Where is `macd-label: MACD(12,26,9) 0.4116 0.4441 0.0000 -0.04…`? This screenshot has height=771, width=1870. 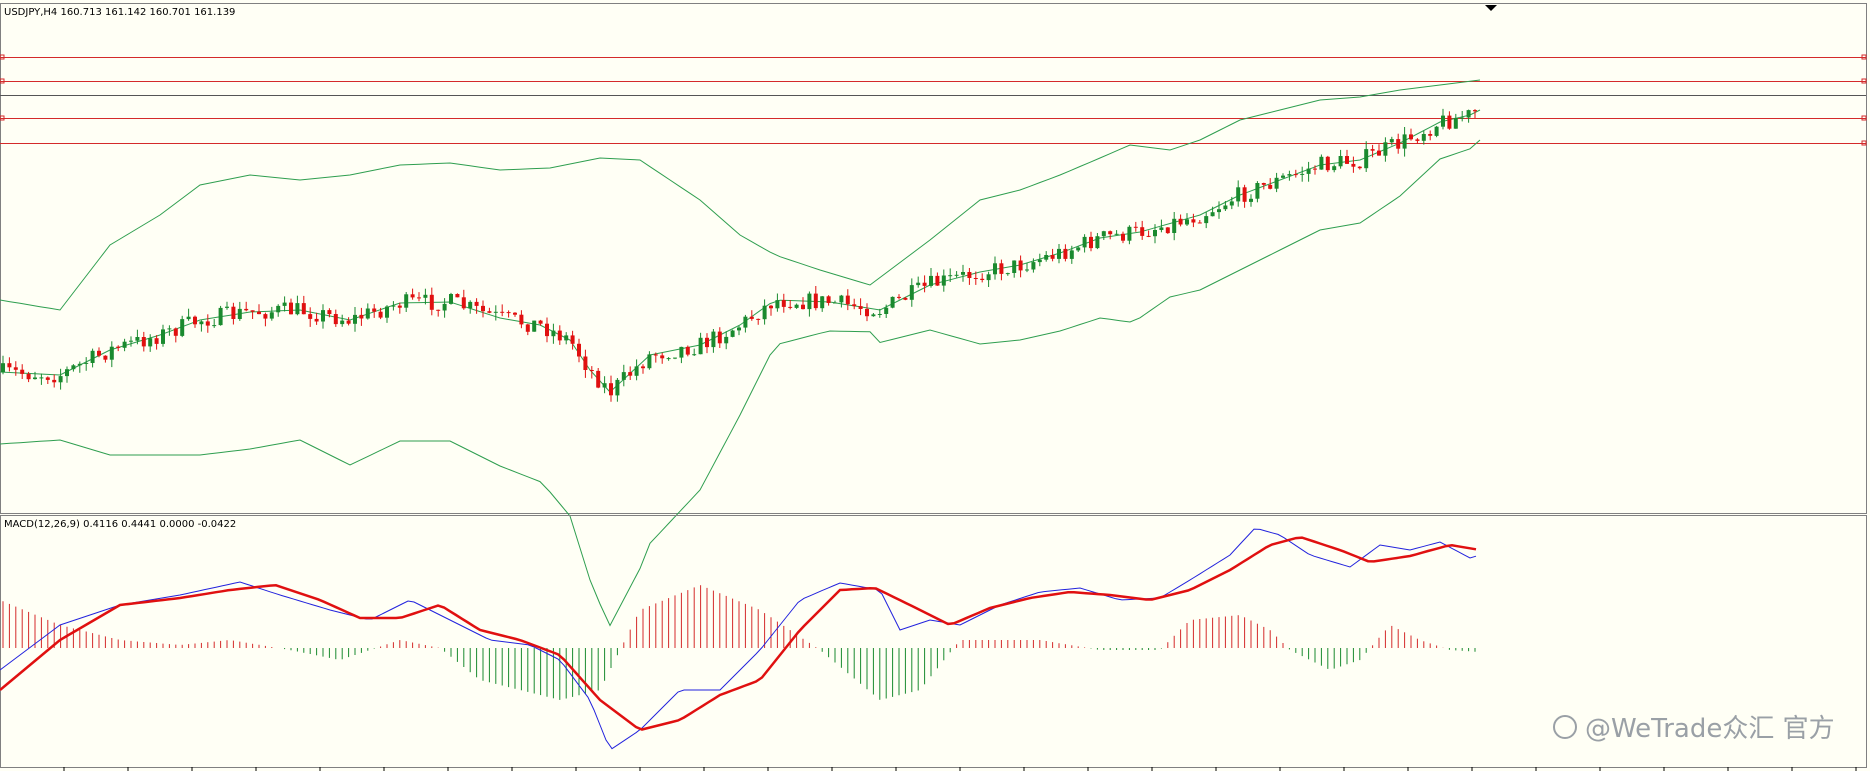
macd-label: MACD(12,26,9) 0.4116 0.4441 0.0000 -0.04… is located at coordinates (120, 524).